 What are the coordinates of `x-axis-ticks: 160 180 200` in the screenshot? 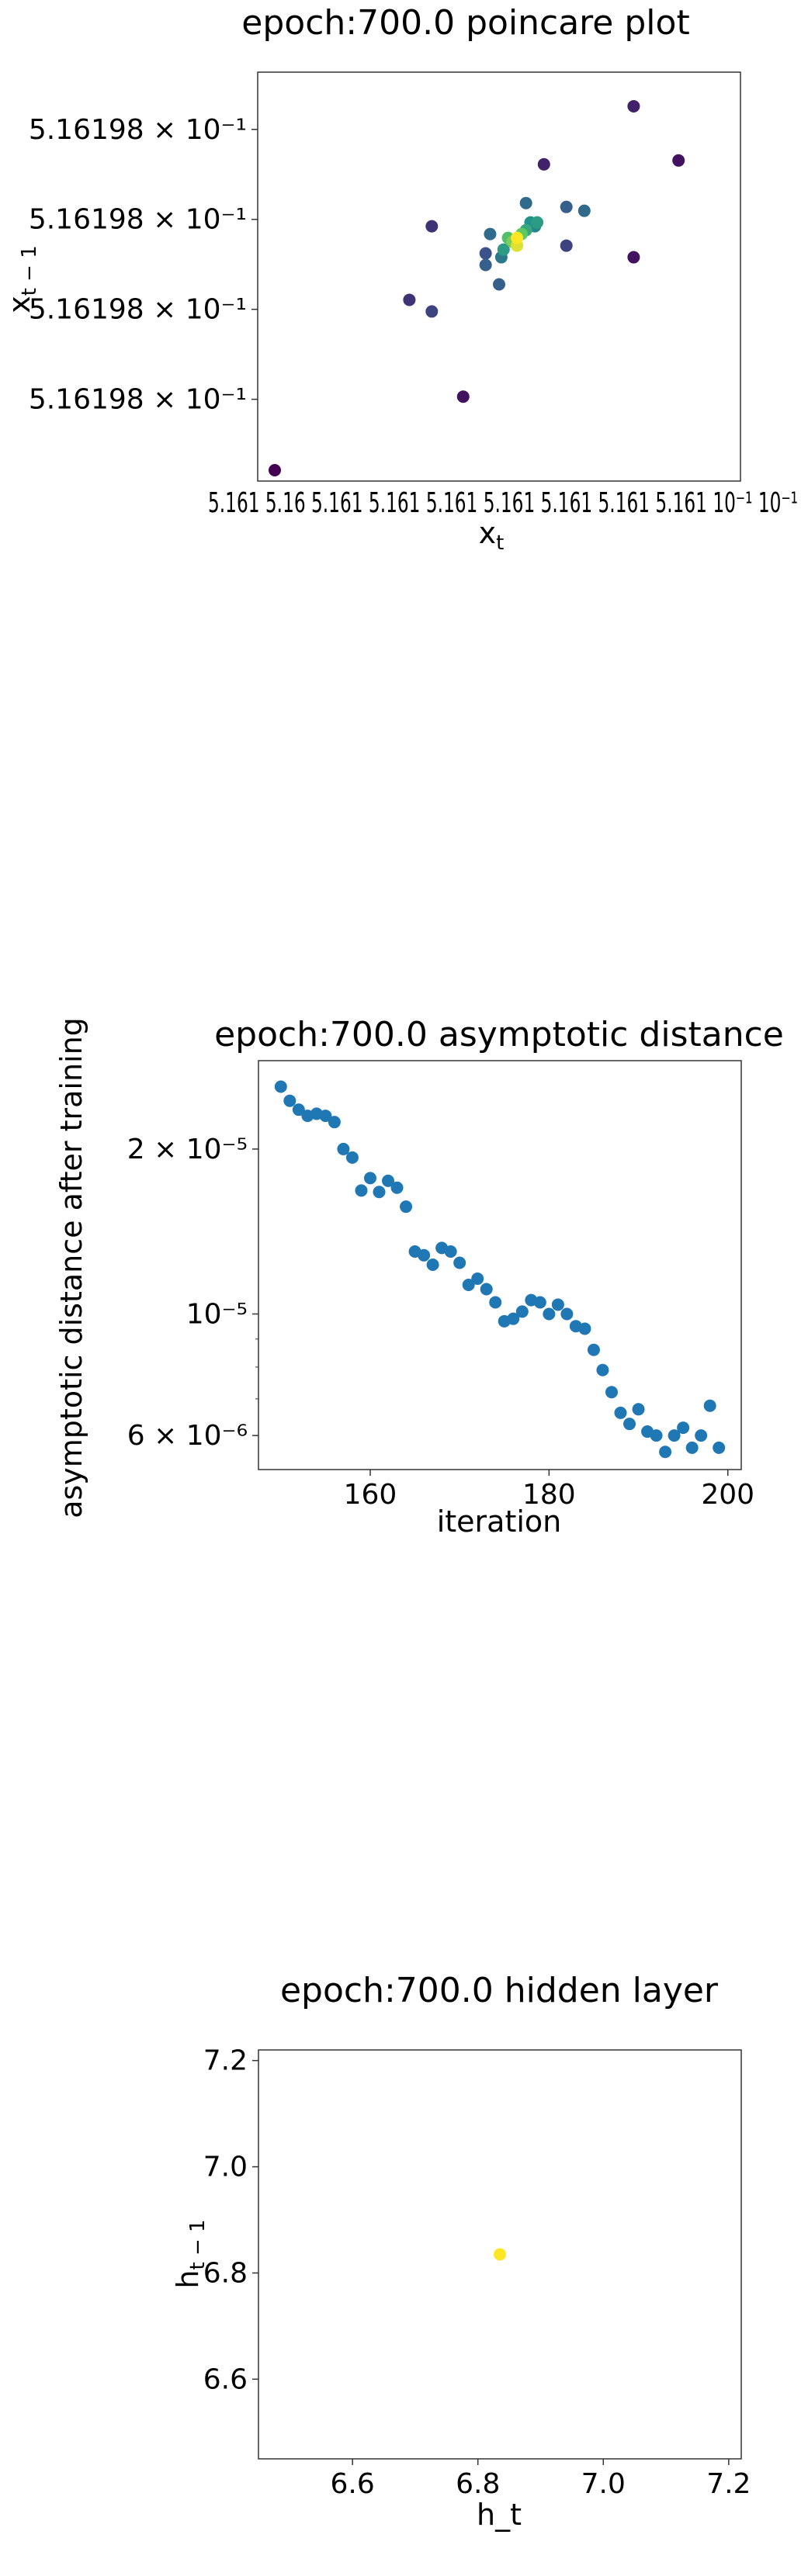 It's located at (549, 1490).